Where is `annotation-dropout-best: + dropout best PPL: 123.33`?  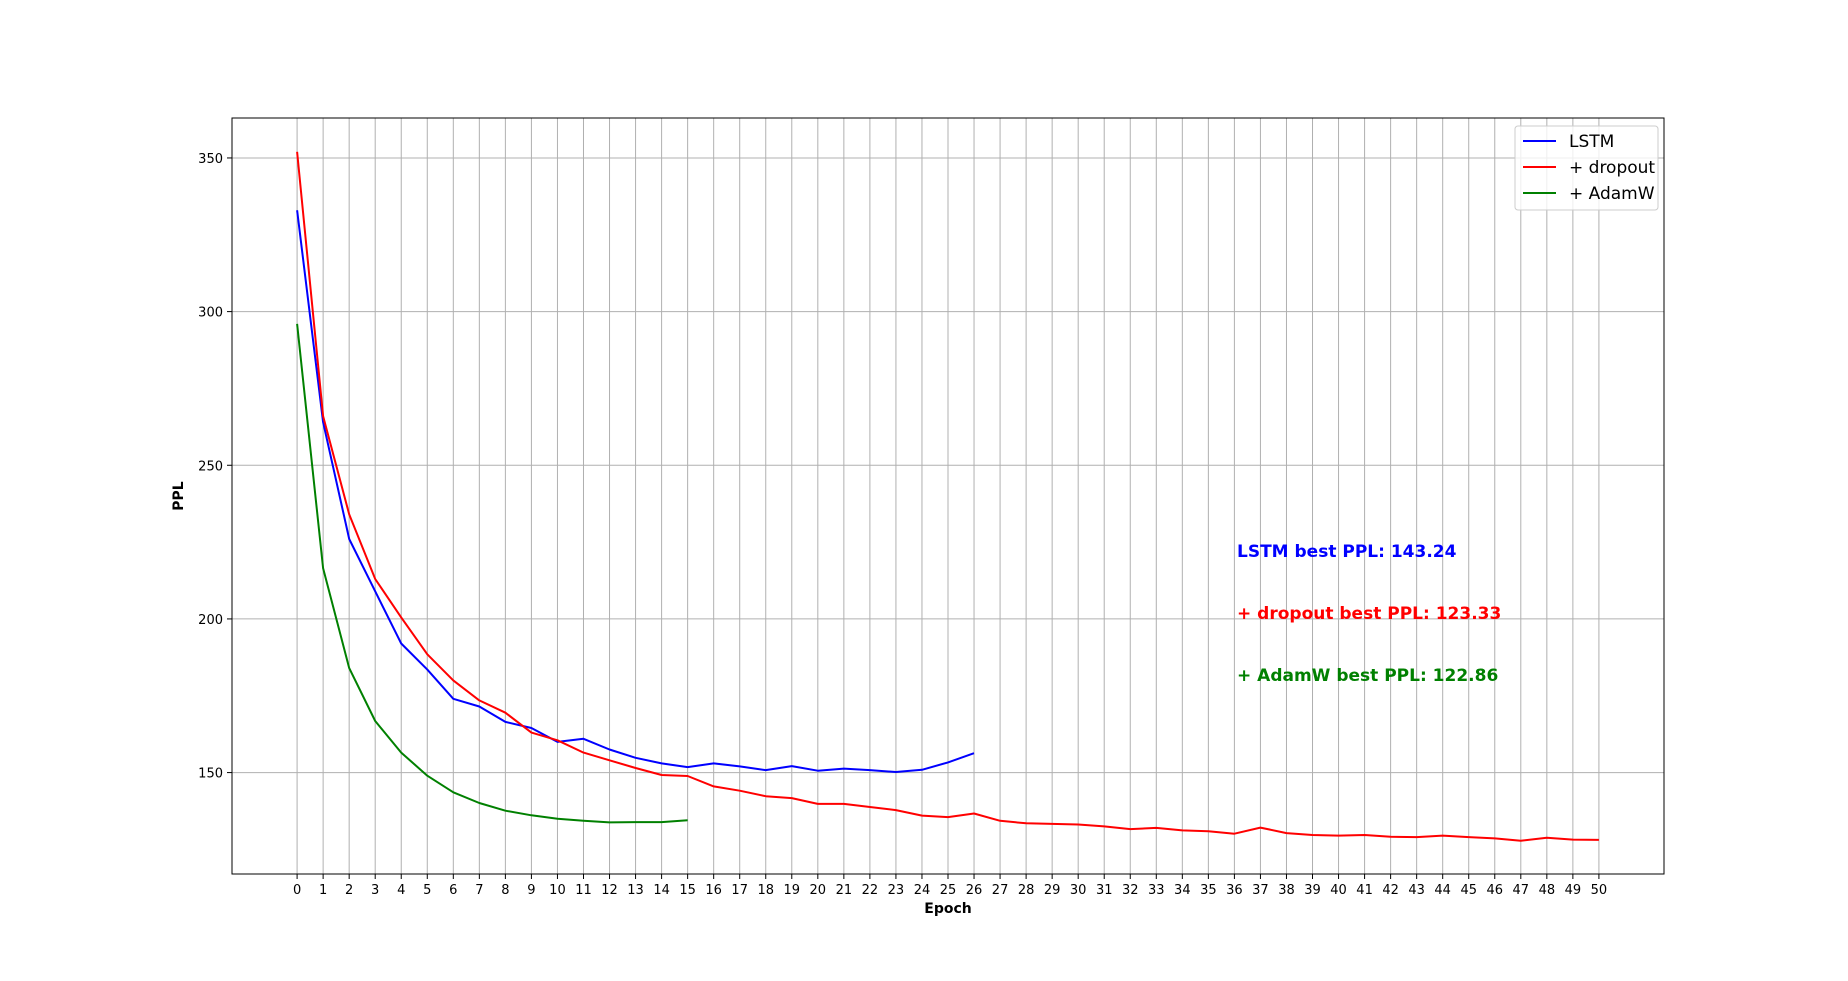
annotation-dropout-best: + dropout best PPL: 123.33 is located at coordinates (1369, 614).